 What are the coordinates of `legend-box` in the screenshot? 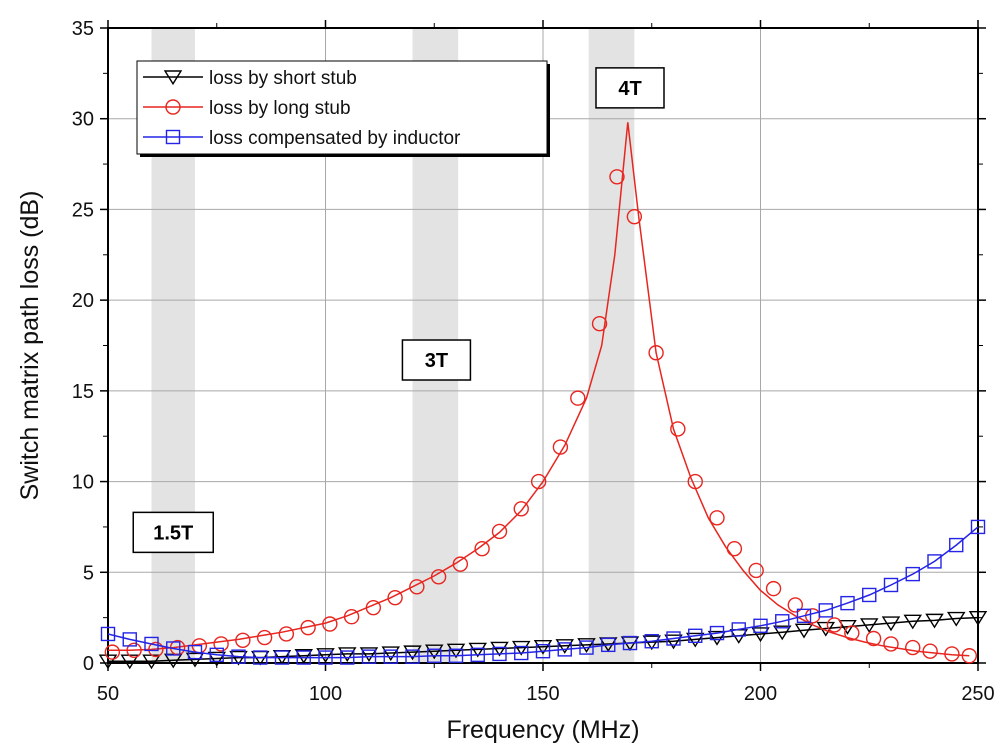 It's located at (342, 107).